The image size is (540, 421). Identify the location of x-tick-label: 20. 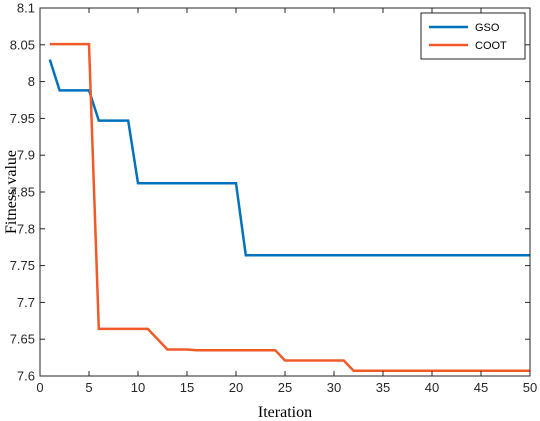
(236, 387).